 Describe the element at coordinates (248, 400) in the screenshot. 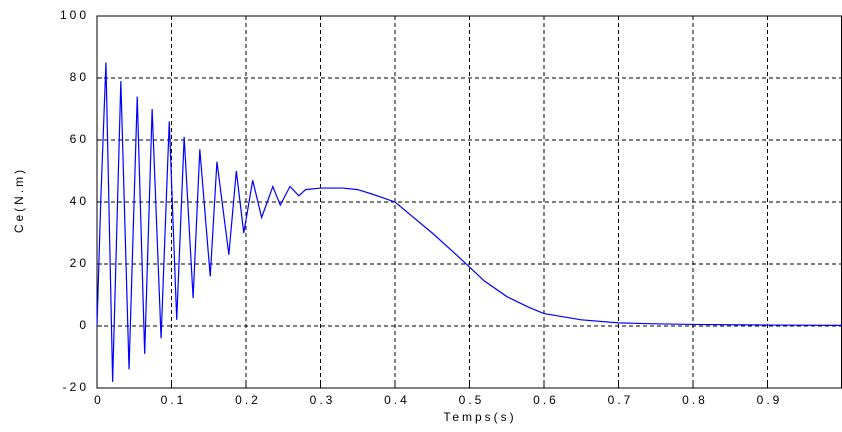

I see `x-tick-label: 0.2` at that location.